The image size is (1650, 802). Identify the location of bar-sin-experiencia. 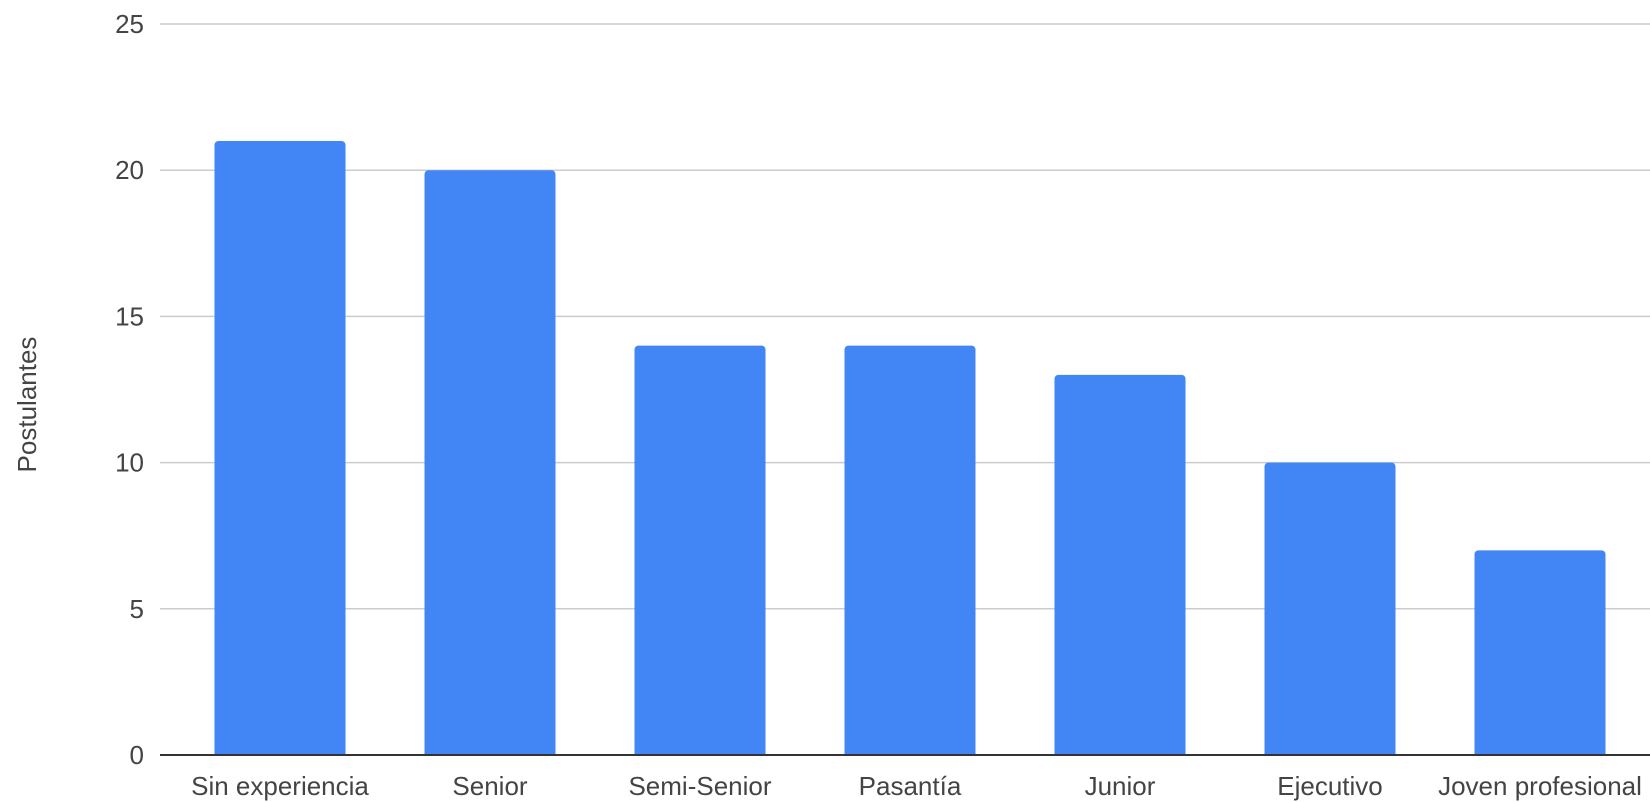
(280, 447).